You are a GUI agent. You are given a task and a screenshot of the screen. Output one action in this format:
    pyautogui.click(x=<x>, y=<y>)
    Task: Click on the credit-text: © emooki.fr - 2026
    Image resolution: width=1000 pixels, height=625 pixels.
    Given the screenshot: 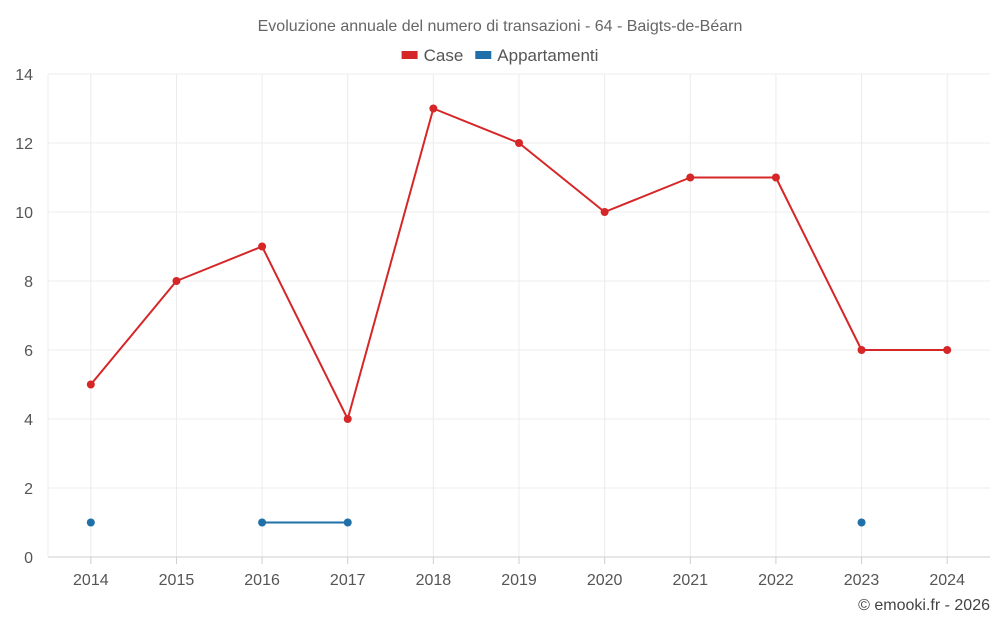 What is the action you would take?
    pyautogui.click(x=924, y=605)
    